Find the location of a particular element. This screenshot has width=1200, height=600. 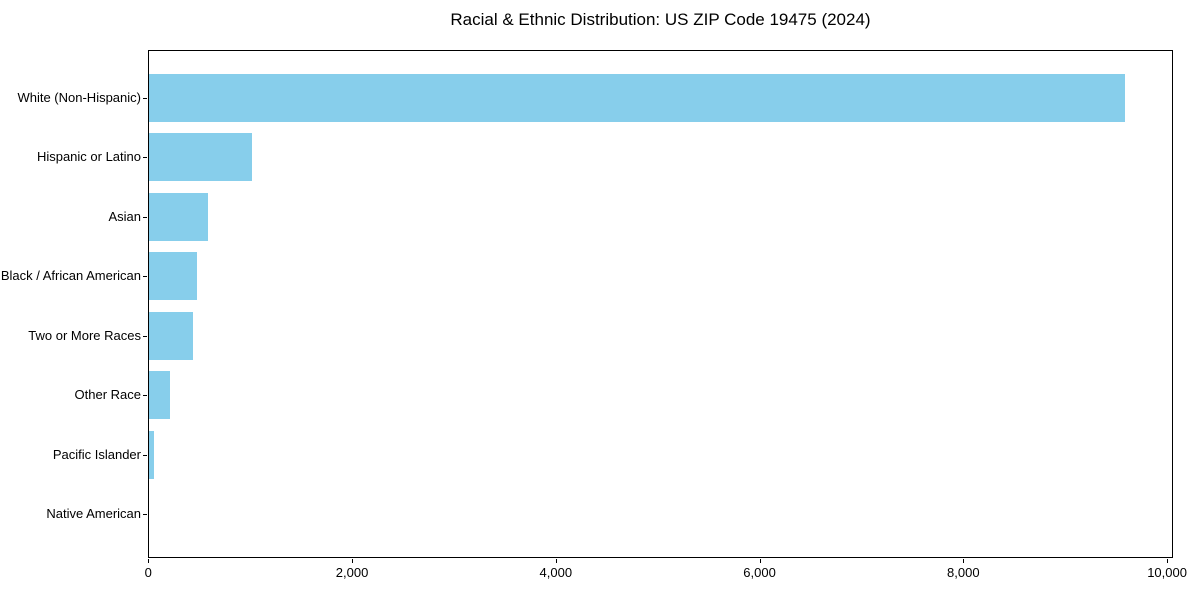

x-tick-label: 10,000 is located at coordinates (1167, 572).